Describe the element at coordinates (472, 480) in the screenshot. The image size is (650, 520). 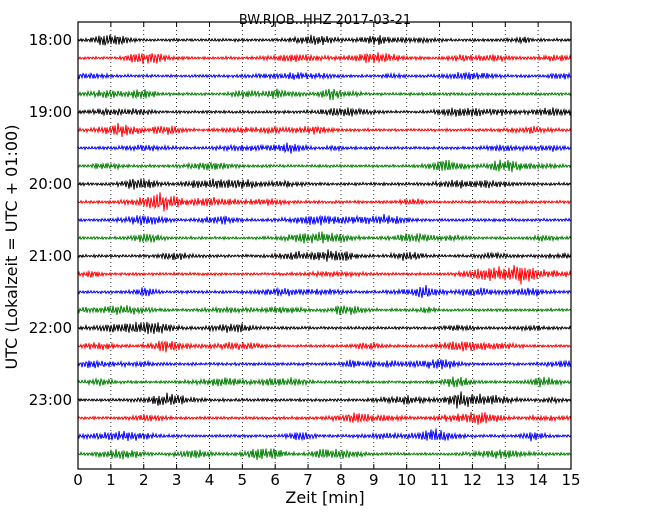
I see `x-tick-label-12: 12` at that location.